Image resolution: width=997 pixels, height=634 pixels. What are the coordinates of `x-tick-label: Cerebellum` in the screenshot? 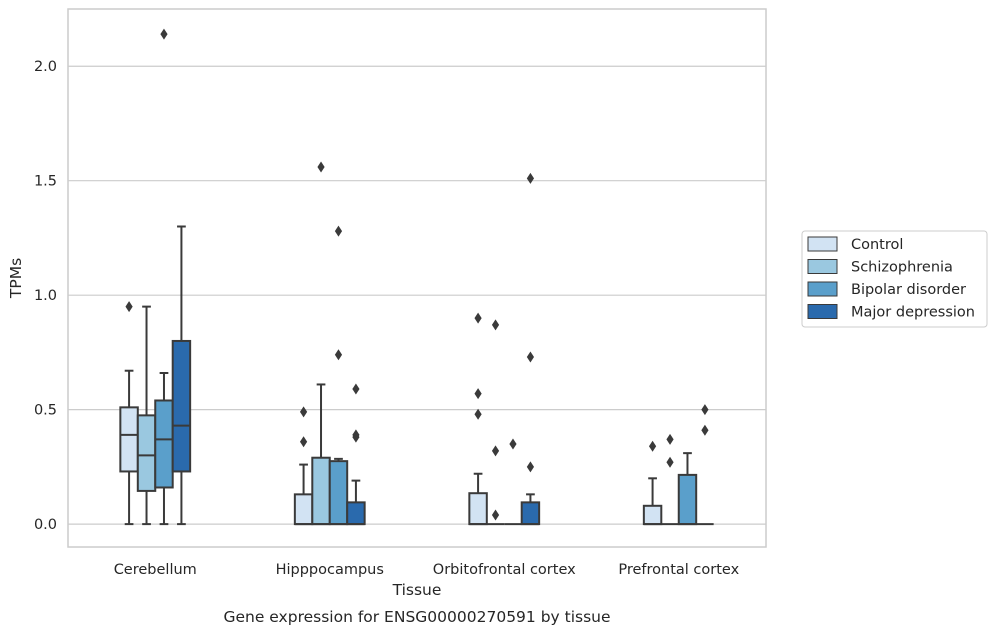 It's located at (155, 570).